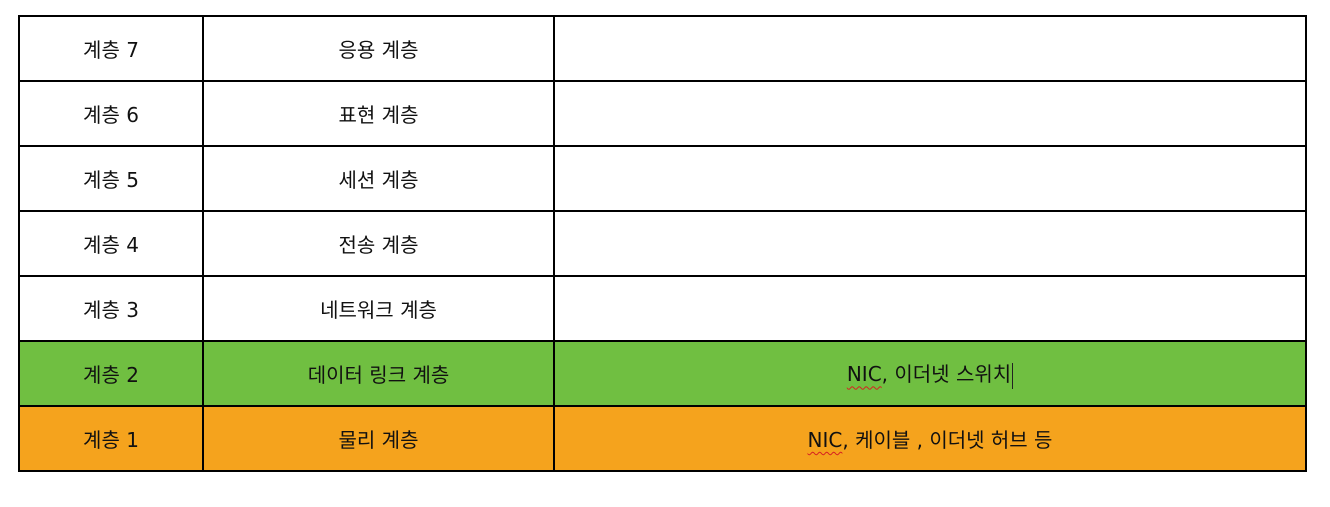  I want to click on text-cursor, so click(1013, 375).